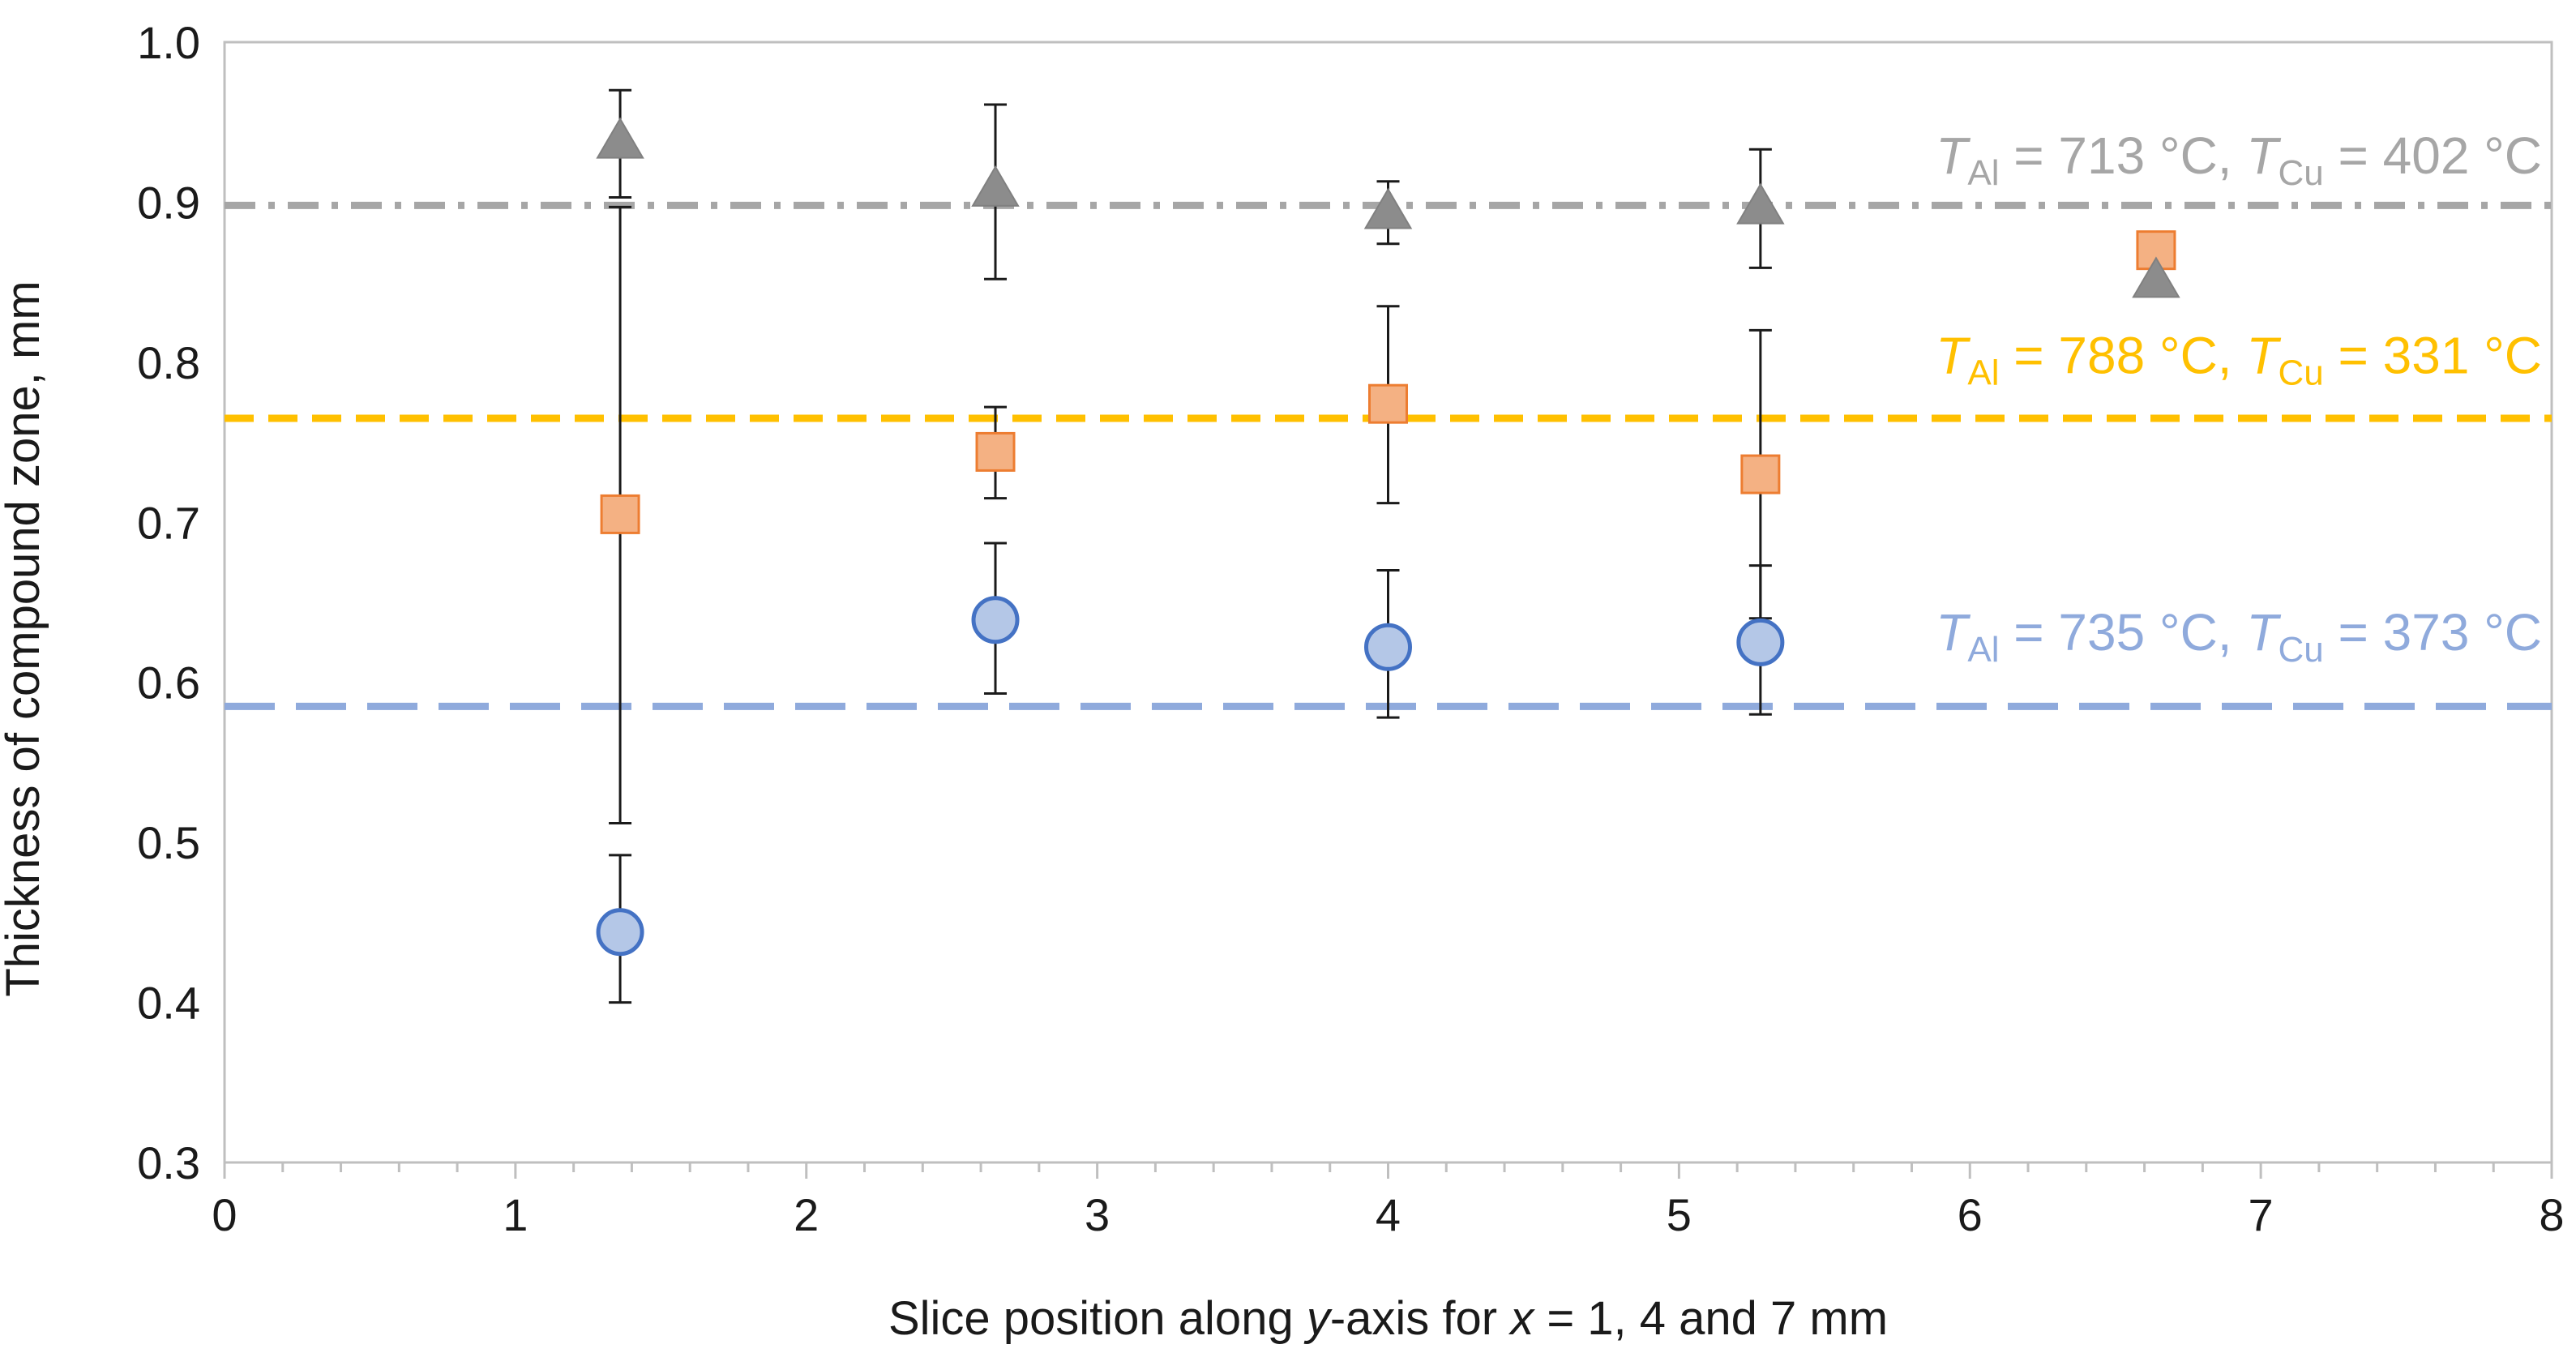  What do you see at coordinates (2433, 155) in the screenshot?
I see `label-text: = 402 °C` at bounding box center [2433, 155].